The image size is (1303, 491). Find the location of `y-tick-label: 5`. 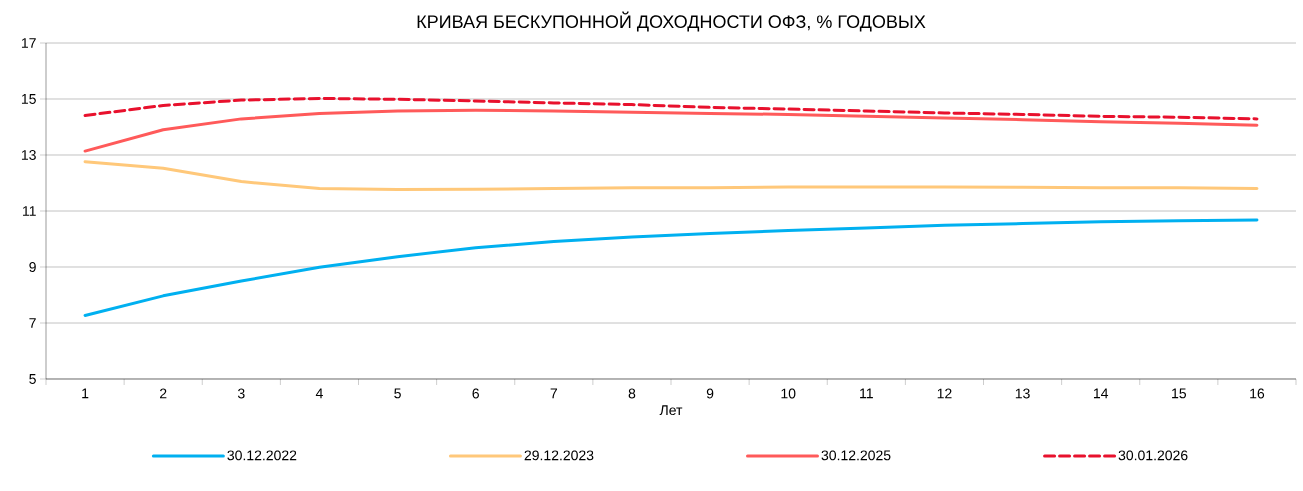

y-tick-label: 5 is located at coordinates (32, 379).